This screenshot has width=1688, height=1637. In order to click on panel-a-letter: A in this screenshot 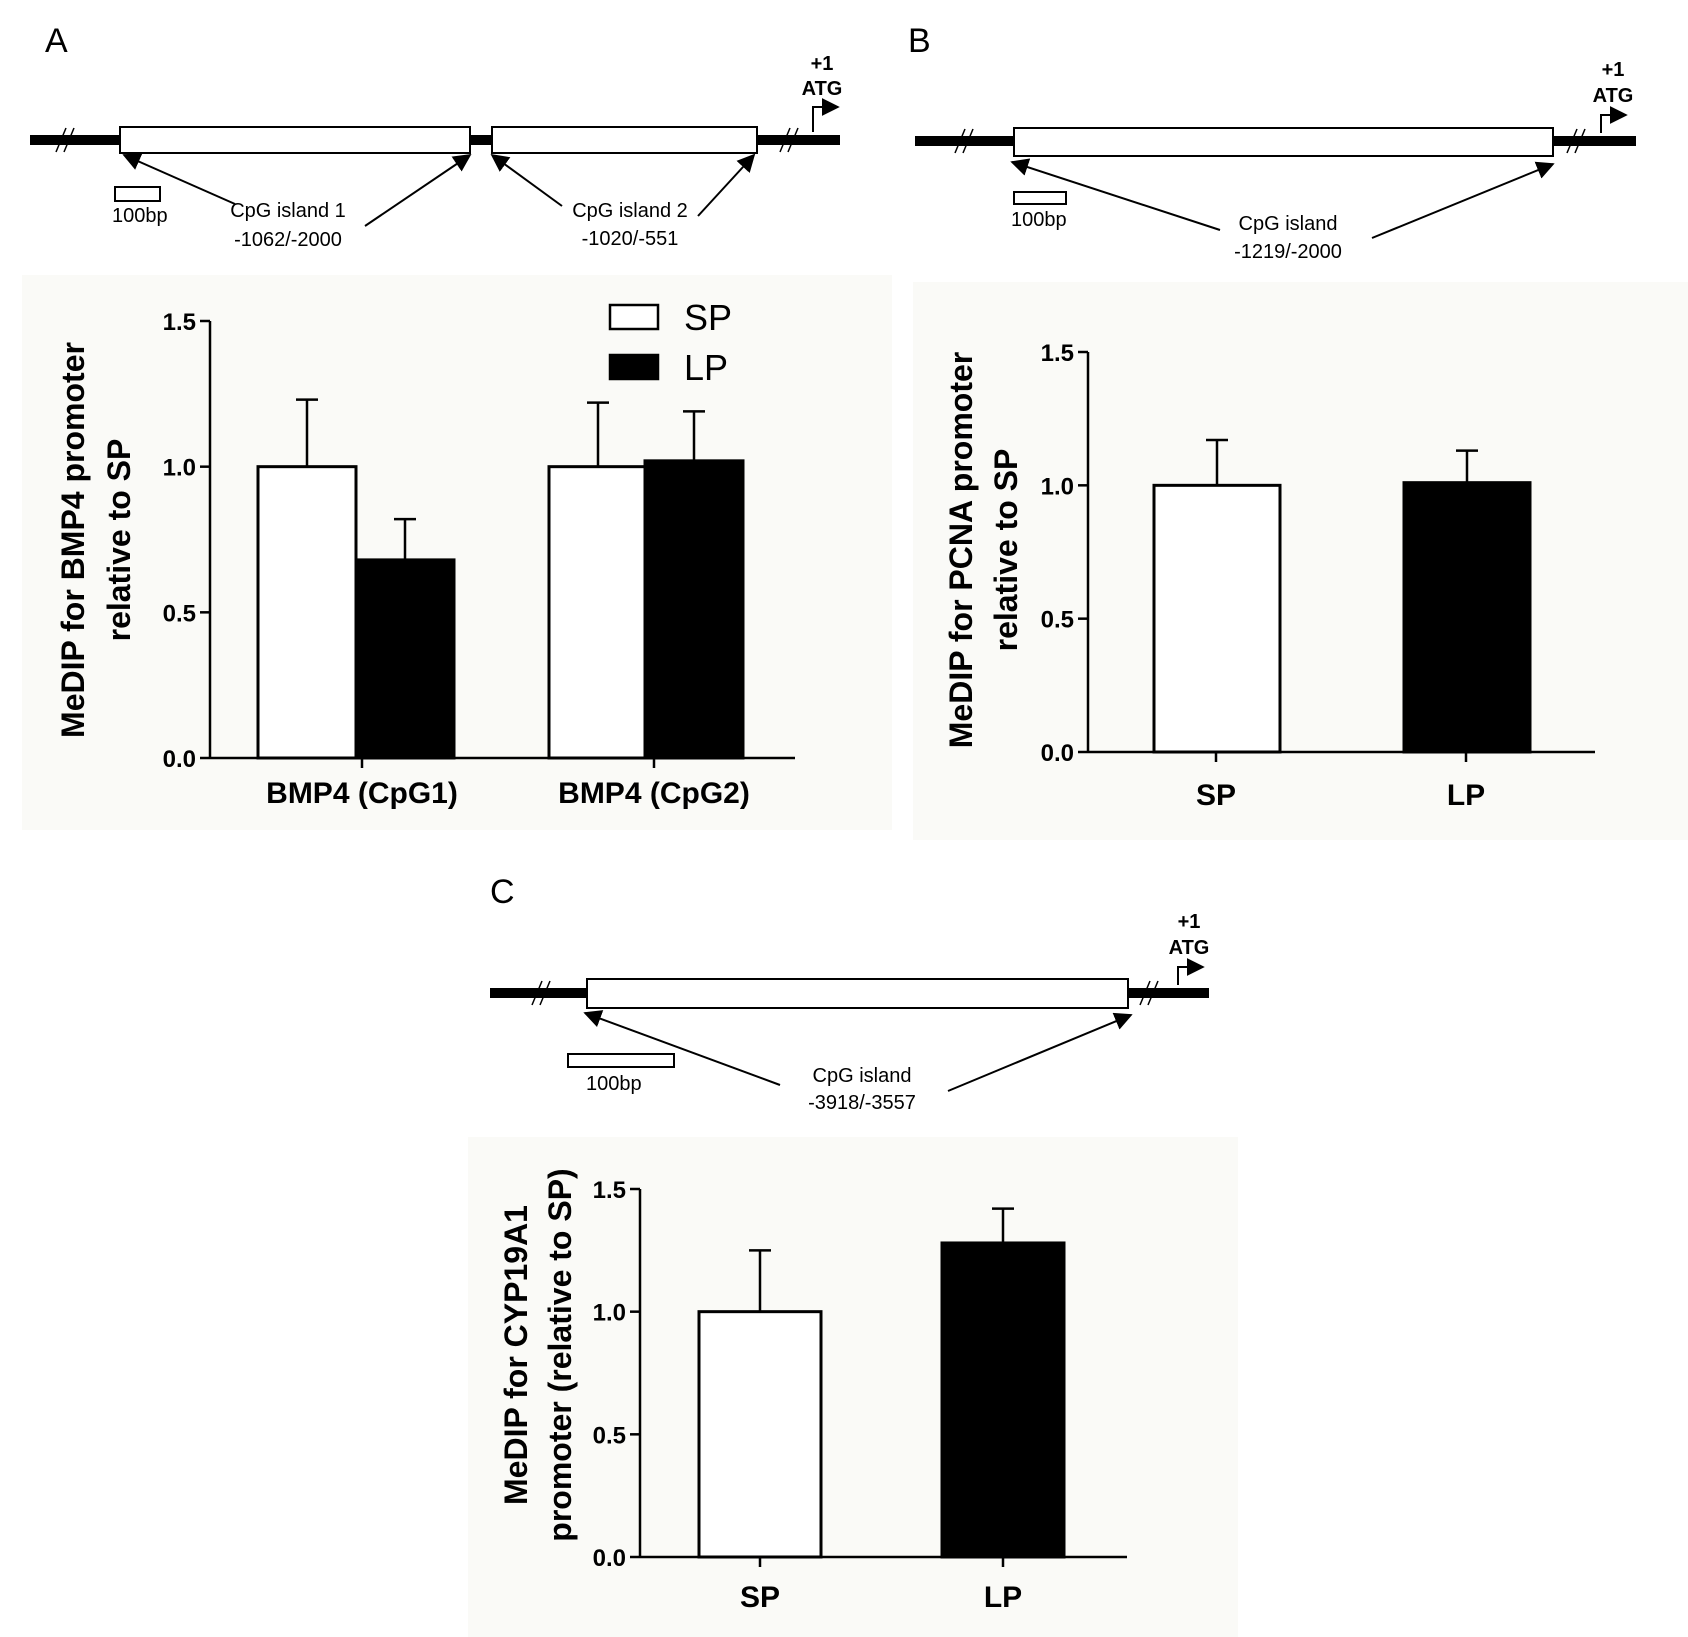, I will do `click(56, 41)`.